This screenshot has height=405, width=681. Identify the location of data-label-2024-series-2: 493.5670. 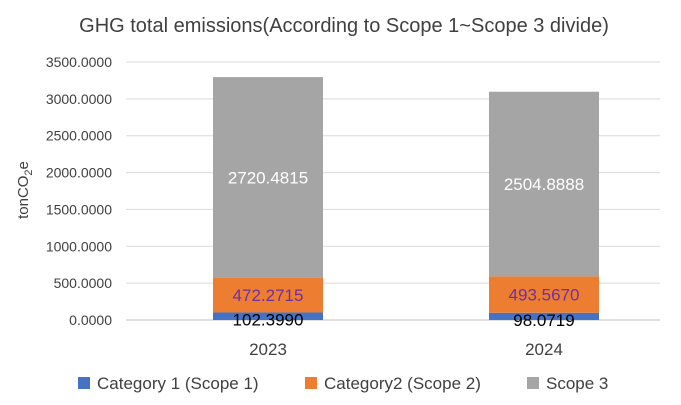
(544, 295).